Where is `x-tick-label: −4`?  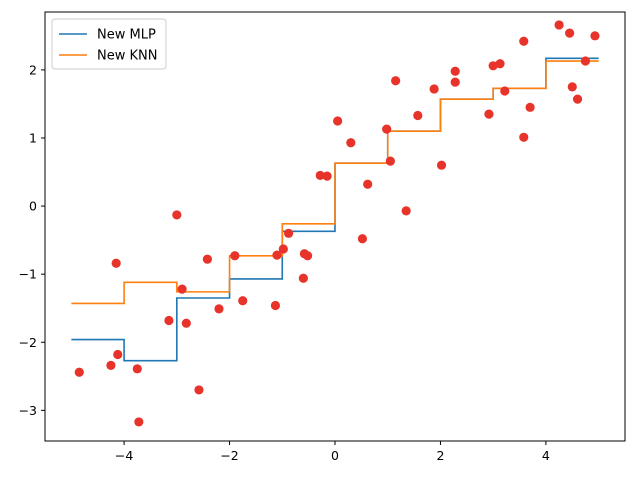 x-tick-label: −4 is located at coordinates (124, 455).